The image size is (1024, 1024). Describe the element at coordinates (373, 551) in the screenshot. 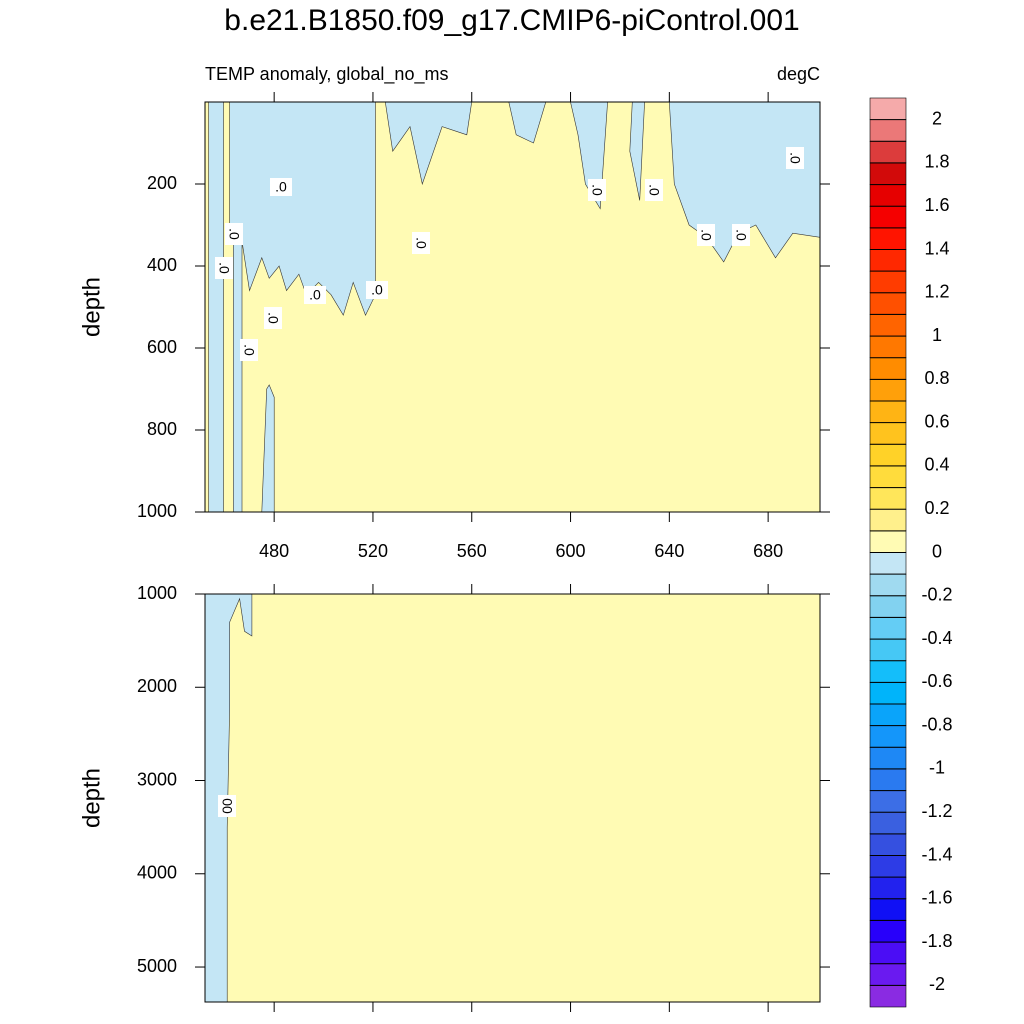

I see `x-tick-label: 520` at that location.